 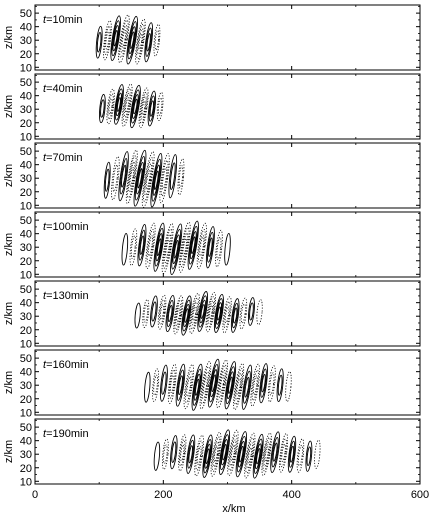 I want to click on y-tick-label: 50, so click(x=26, y=83).